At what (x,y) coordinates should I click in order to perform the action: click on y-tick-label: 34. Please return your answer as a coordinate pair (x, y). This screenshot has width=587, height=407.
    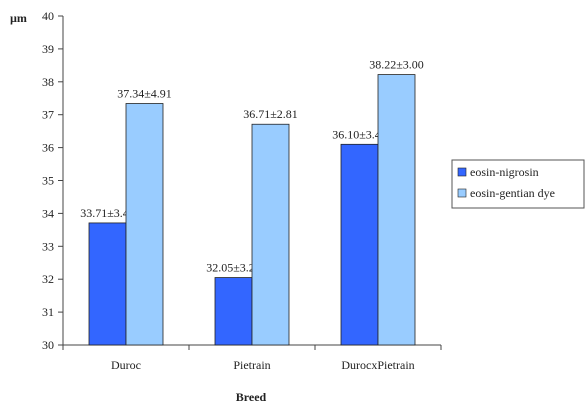
    Looking at the image, I should click on (48, 213).